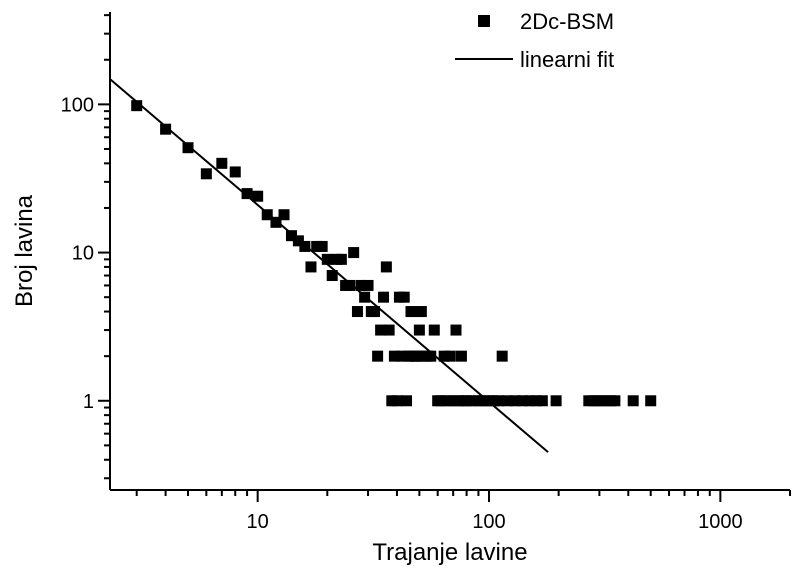 Image resolution: width=792 pixels, height=568 pixels. What do you see at coordinates (484, 21) in the screenshot?
I see `legend-marker-2dc-bsm` at bounding box center [484, 21].